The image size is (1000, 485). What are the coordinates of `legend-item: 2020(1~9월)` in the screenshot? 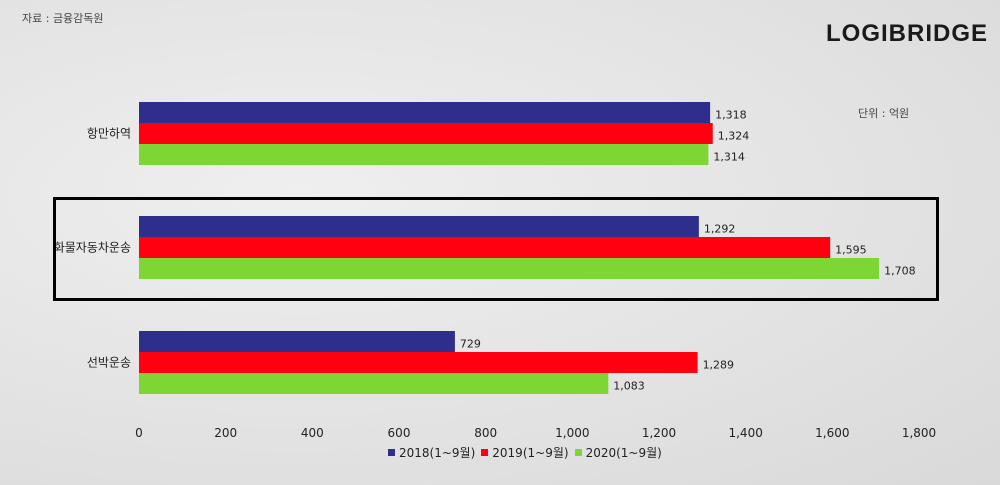 It's located at (618, 452).